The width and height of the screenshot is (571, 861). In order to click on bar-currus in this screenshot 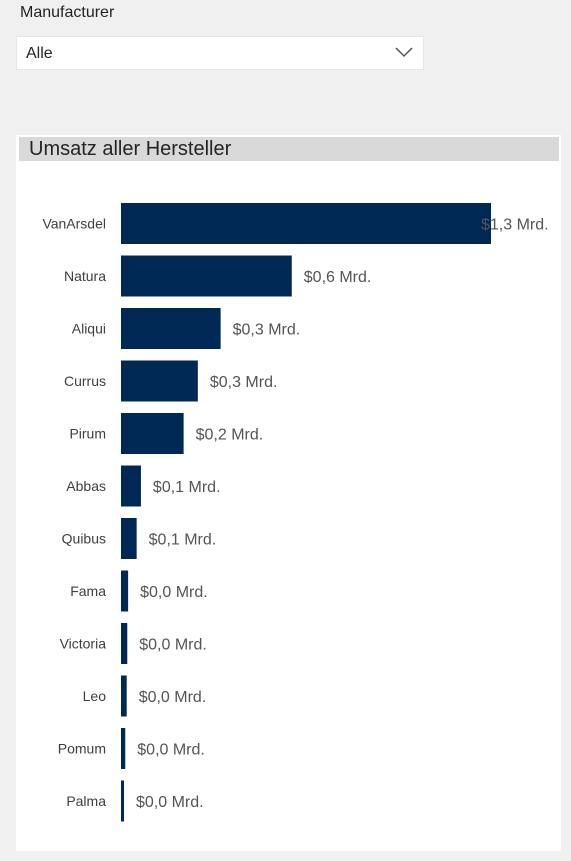, I will do `click(159, 381)`.